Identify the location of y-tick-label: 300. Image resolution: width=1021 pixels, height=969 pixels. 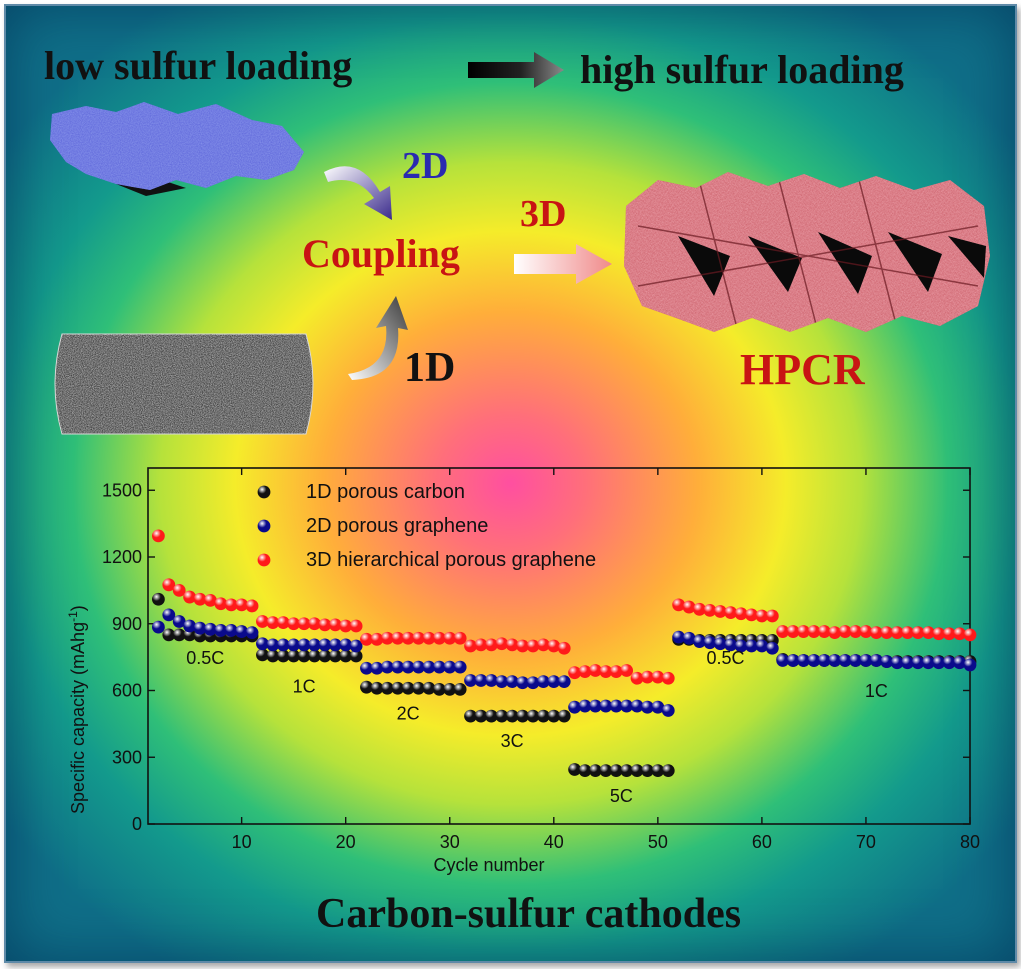
(127, 757).